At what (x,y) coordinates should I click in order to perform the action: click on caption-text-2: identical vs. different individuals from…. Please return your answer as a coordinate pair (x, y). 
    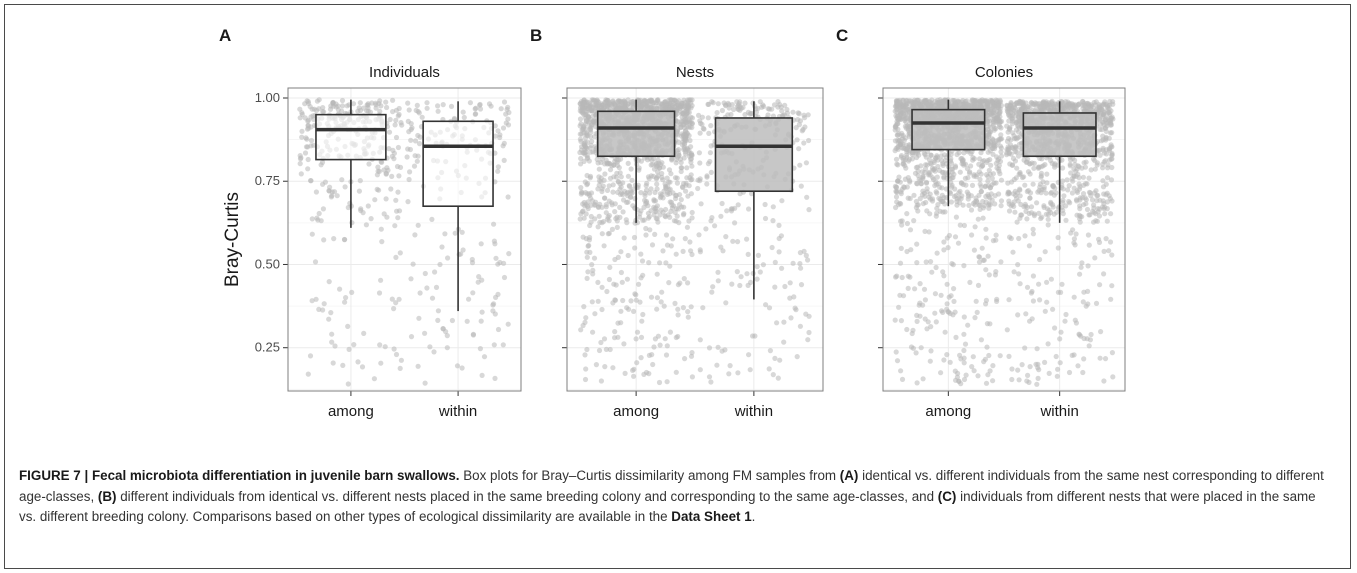
    Looking at the image, I should click on (671, 486).